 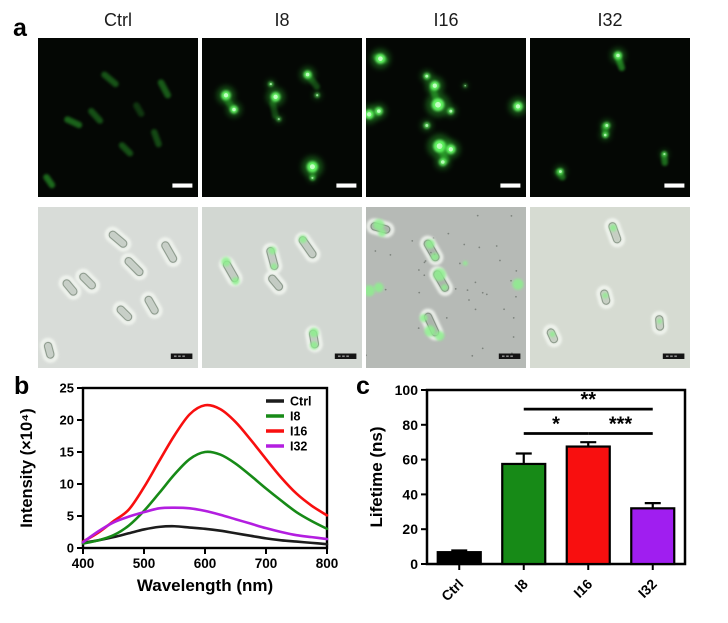 What do you see at coordinates (582, 588) in the screenshot?
I see `category-label-i16: I16` at bounding box center [582, 588].